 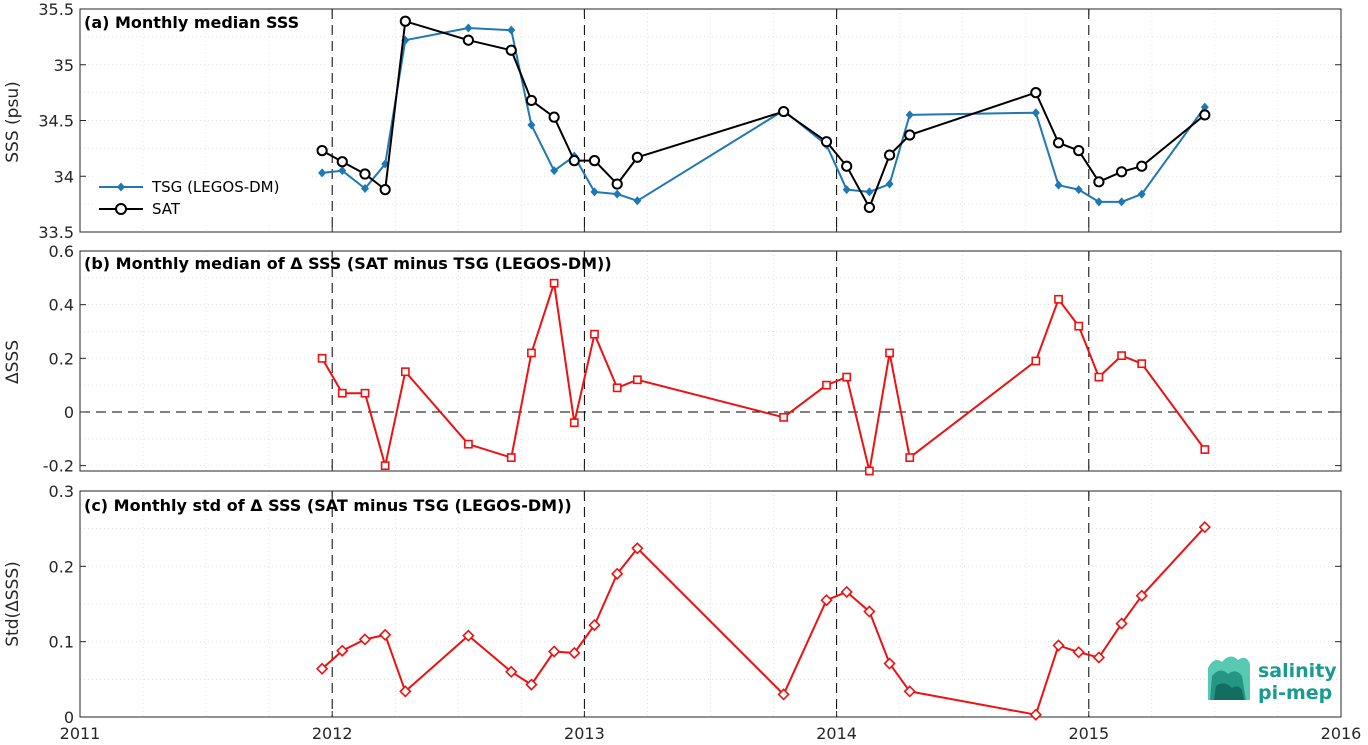 What do you see at coordinates (13, 362) in the screenshot?
I see `panel-b-ylabel: ΔSSS` at bounding box center [13, 362].